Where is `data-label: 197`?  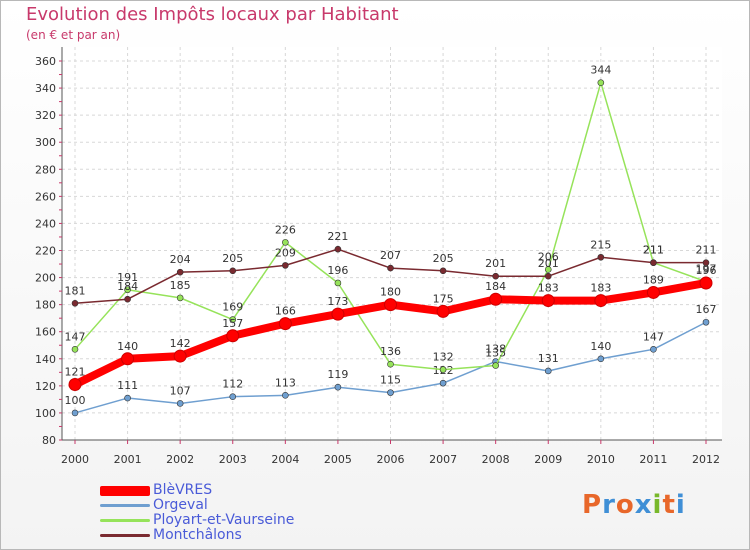 data-label: 197 is located at coordinates (706, 269).